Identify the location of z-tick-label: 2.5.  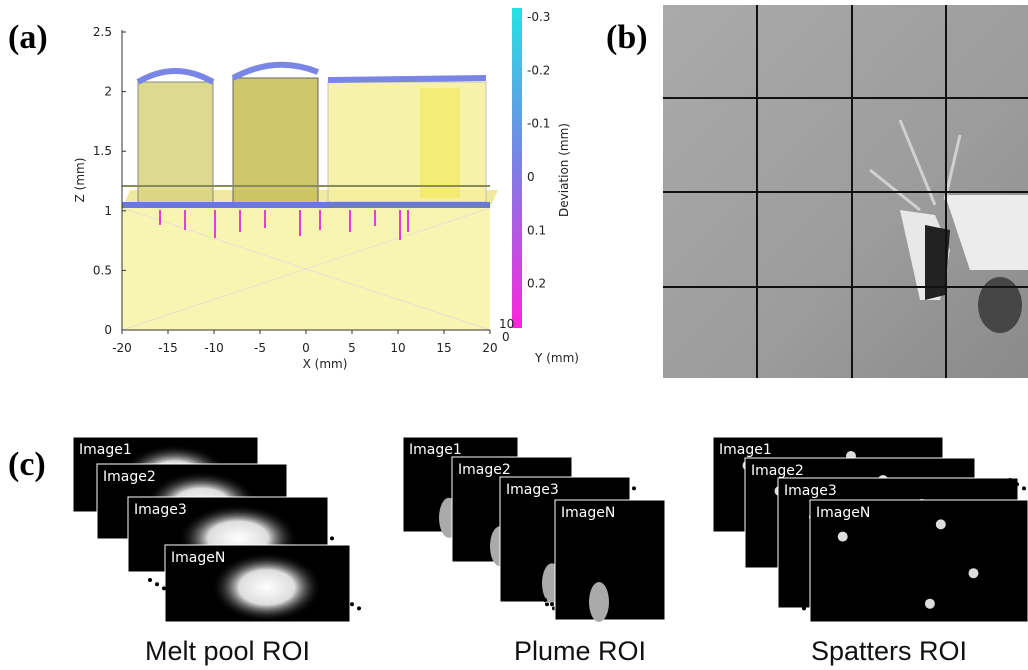
(102, 32).